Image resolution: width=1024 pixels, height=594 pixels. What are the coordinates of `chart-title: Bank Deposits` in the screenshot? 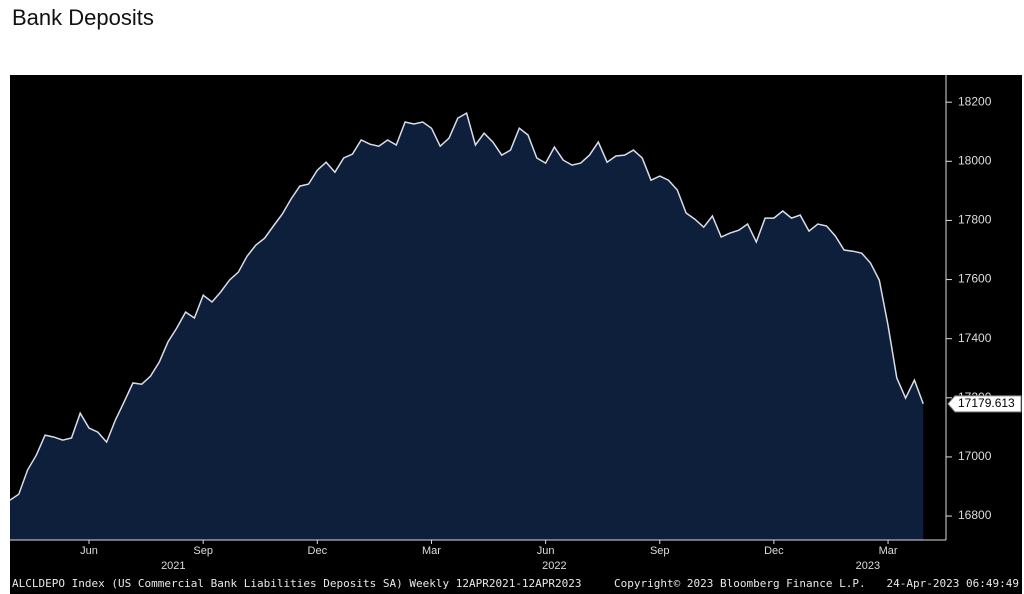 It's located at (83, 17).